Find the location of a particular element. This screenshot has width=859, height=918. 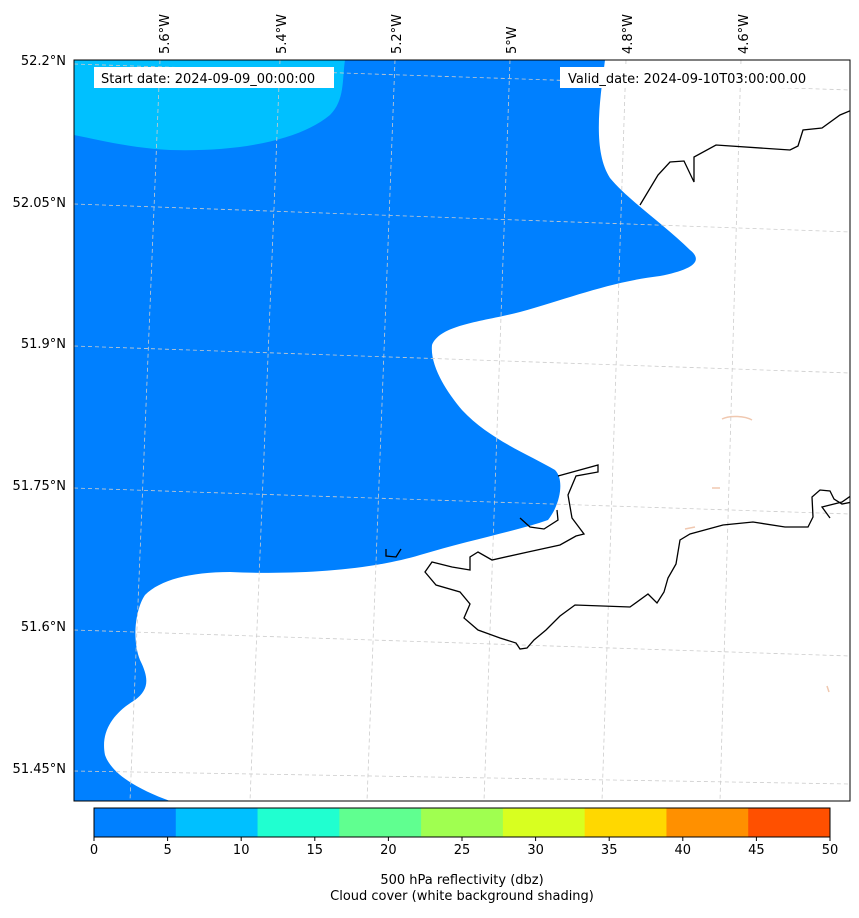

lat-label: 52.05°N is located at coordinates (39, 203).